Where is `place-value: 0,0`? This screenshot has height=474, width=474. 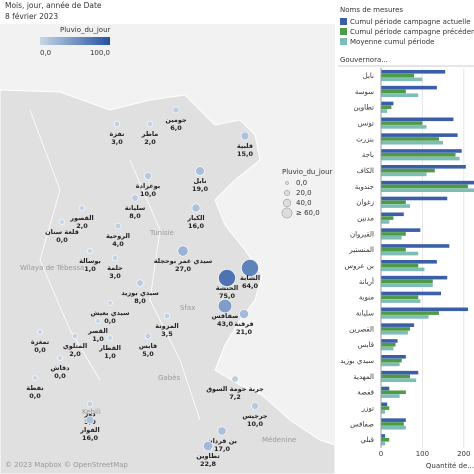 place-value: 0,0 is located at coordinates (62, 240).